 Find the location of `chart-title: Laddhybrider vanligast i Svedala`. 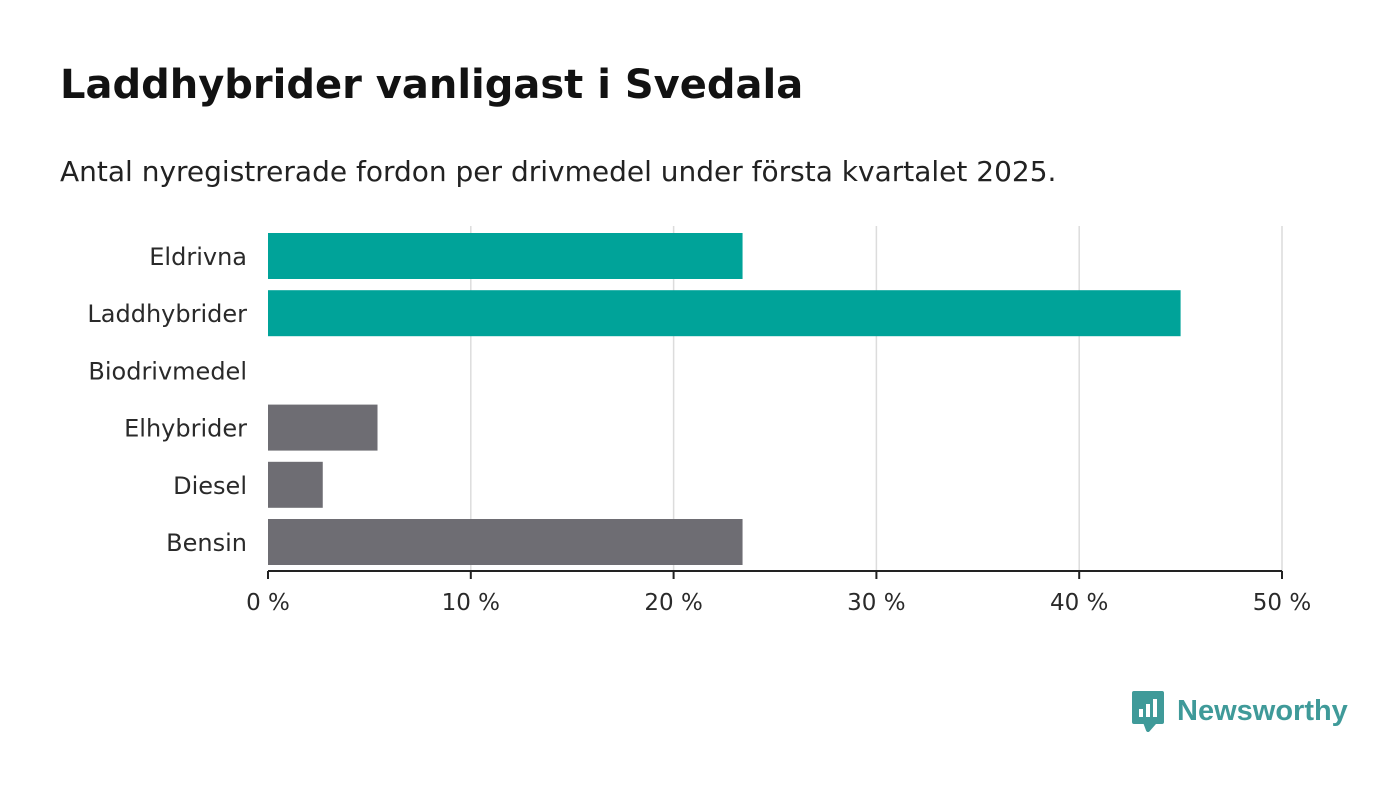

chart-title: Laddhybrider vanligast i Svedala is located at coordinates (432, 85).